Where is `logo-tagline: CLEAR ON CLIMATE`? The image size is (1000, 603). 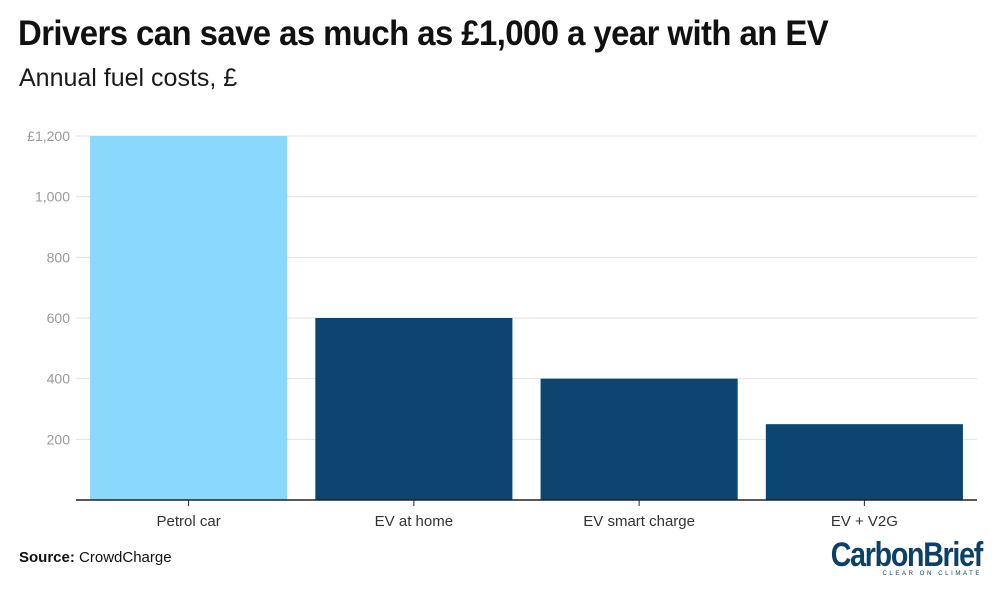 logo-tagline: CLEAR ON CLIMATE is located at coordinates (932, 574).